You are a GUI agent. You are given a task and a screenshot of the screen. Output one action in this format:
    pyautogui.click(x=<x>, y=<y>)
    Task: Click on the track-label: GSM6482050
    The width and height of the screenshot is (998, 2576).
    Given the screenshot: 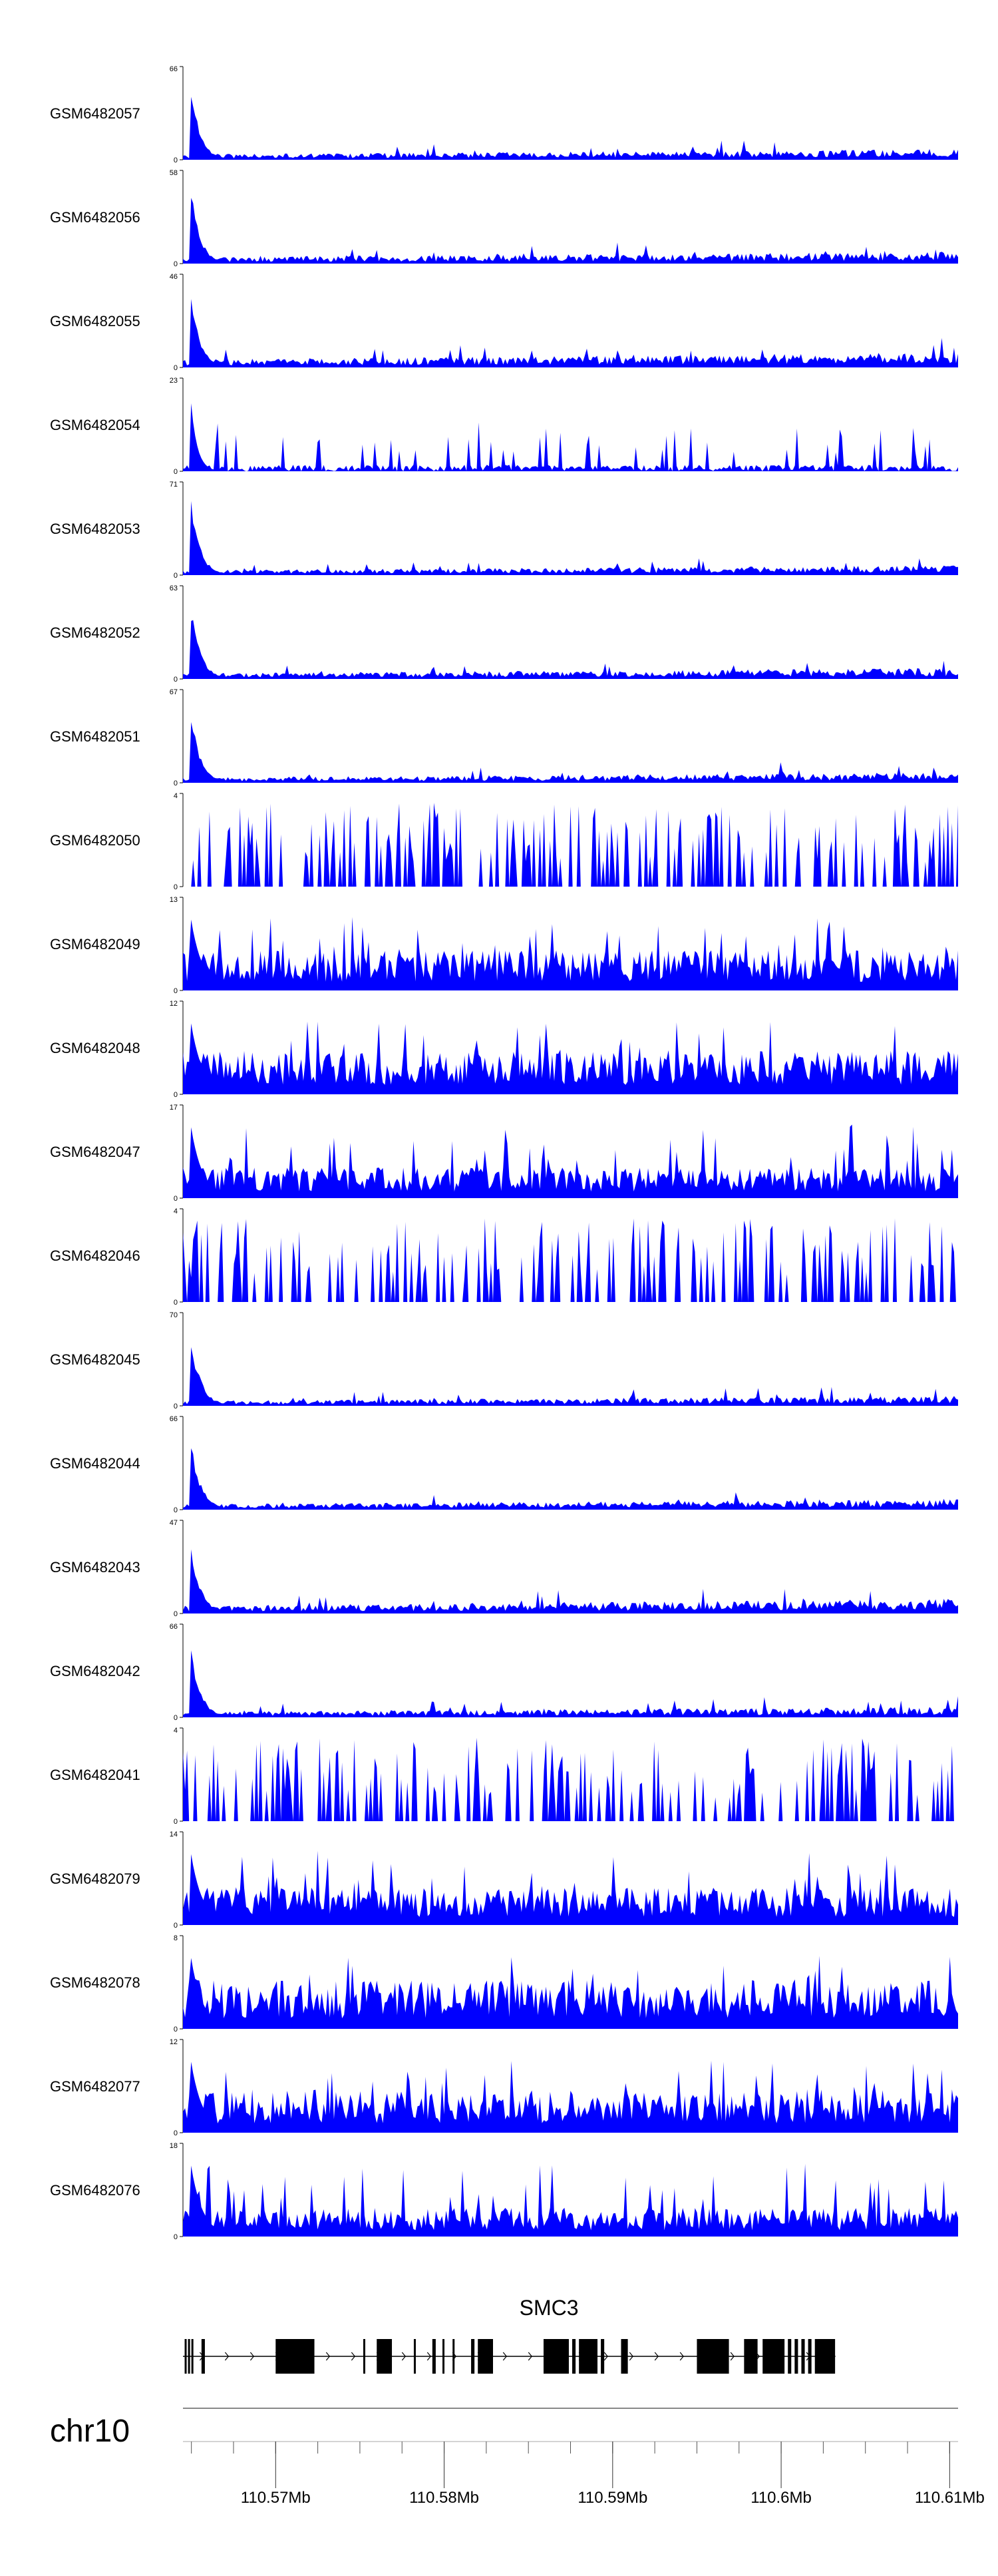 What is the action you would take?
    pyautogui.click(x=95, y=840)
    